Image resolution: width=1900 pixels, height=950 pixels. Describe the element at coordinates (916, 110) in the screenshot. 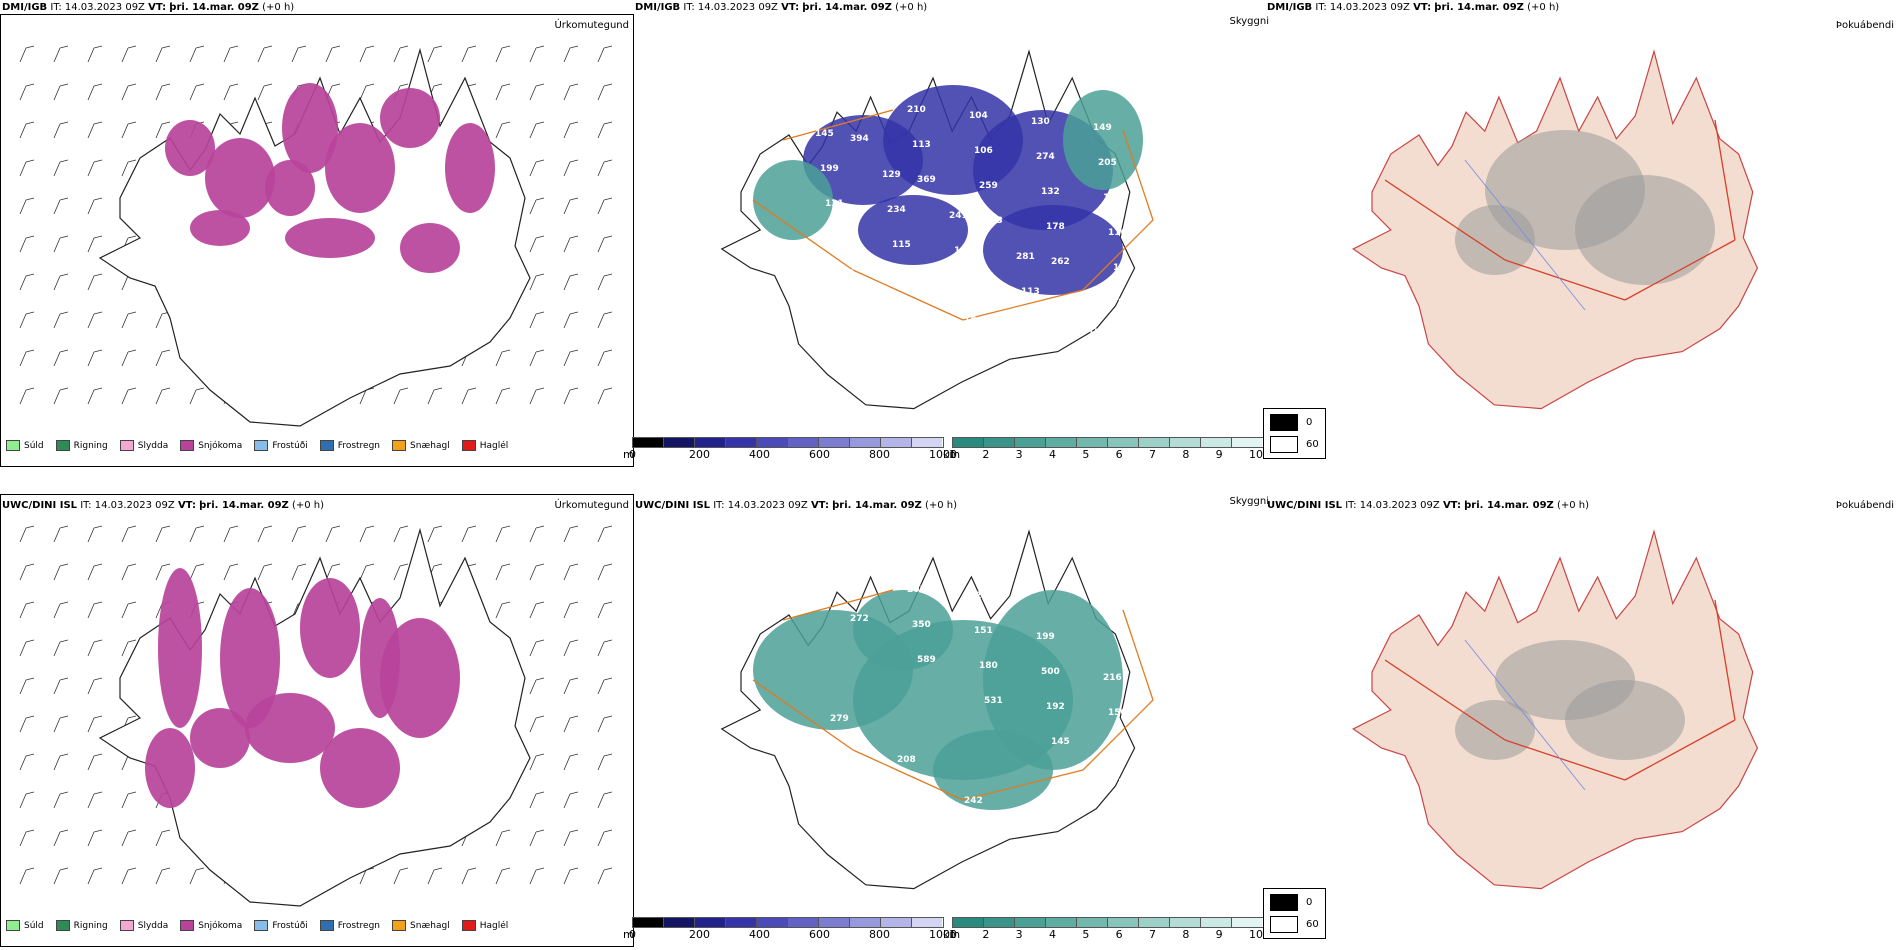

I see `ceiling-label: 210` at that location.